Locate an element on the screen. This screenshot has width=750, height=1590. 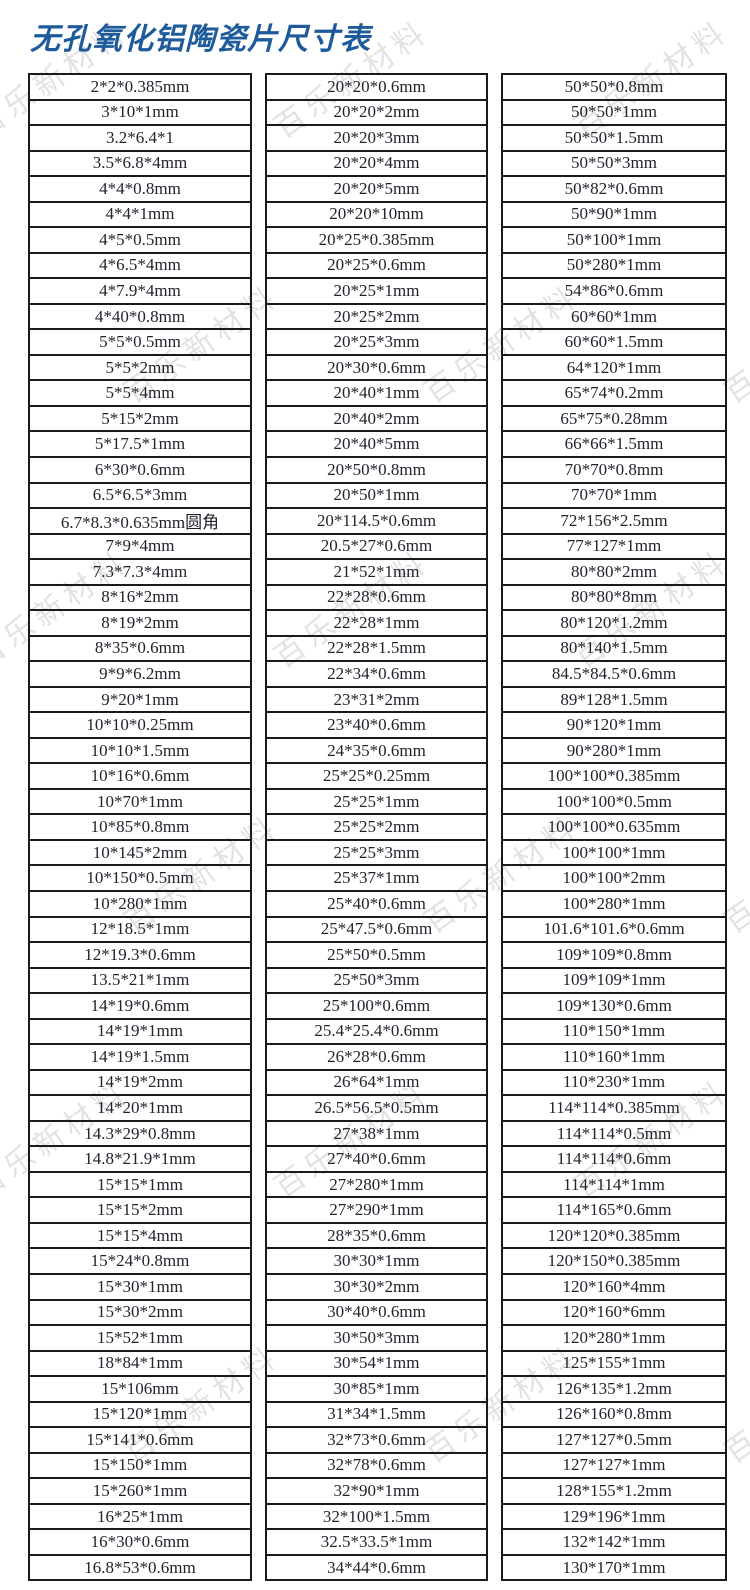
size-cell: 15*260*1mm is located at coordinates (140, 1490).